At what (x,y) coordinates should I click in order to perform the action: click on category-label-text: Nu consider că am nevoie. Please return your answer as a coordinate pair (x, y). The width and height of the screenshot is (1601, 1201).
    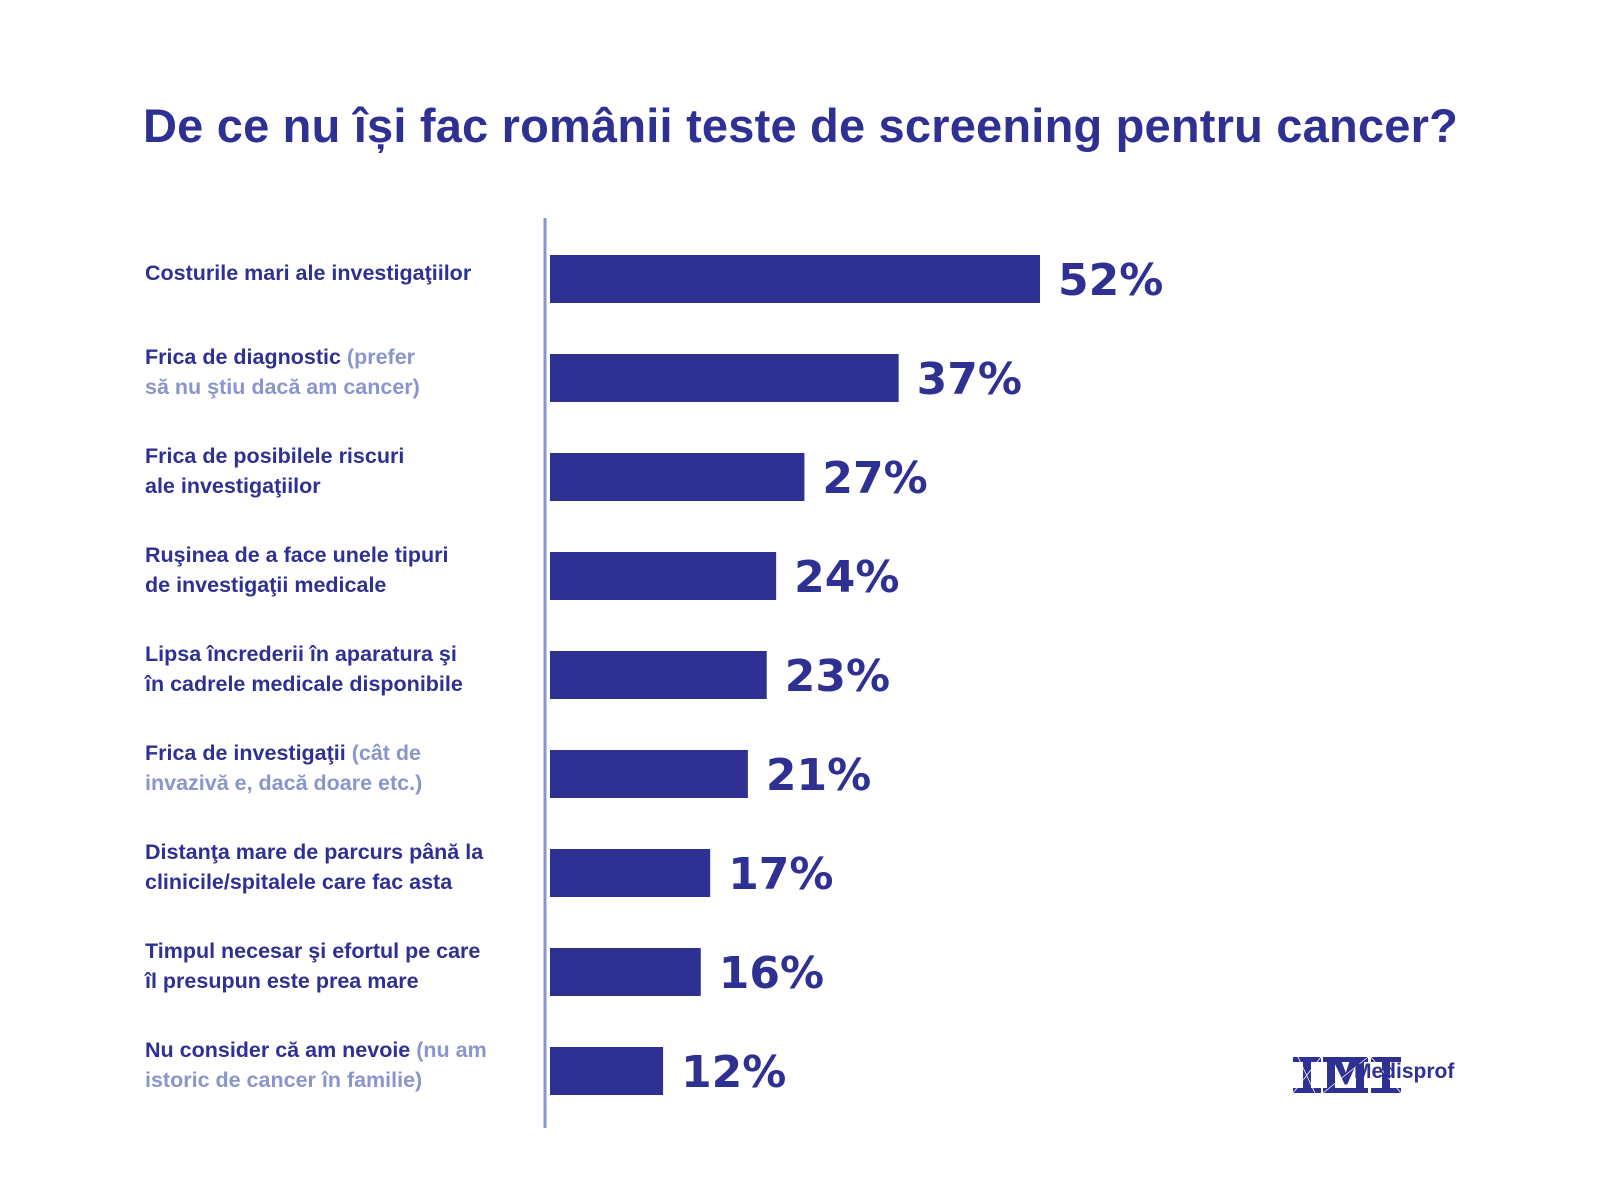
    Looking at the image, I should click on (278, 1050).